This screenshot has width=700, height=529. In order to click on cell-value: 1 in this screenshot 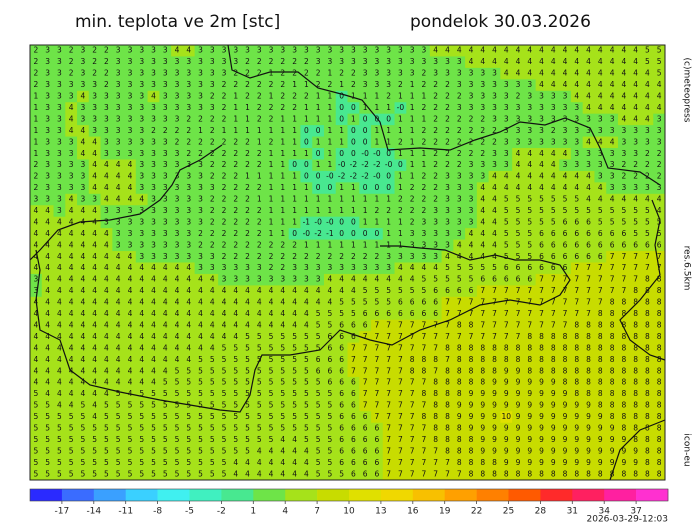, I will do `click(412, 84)`.